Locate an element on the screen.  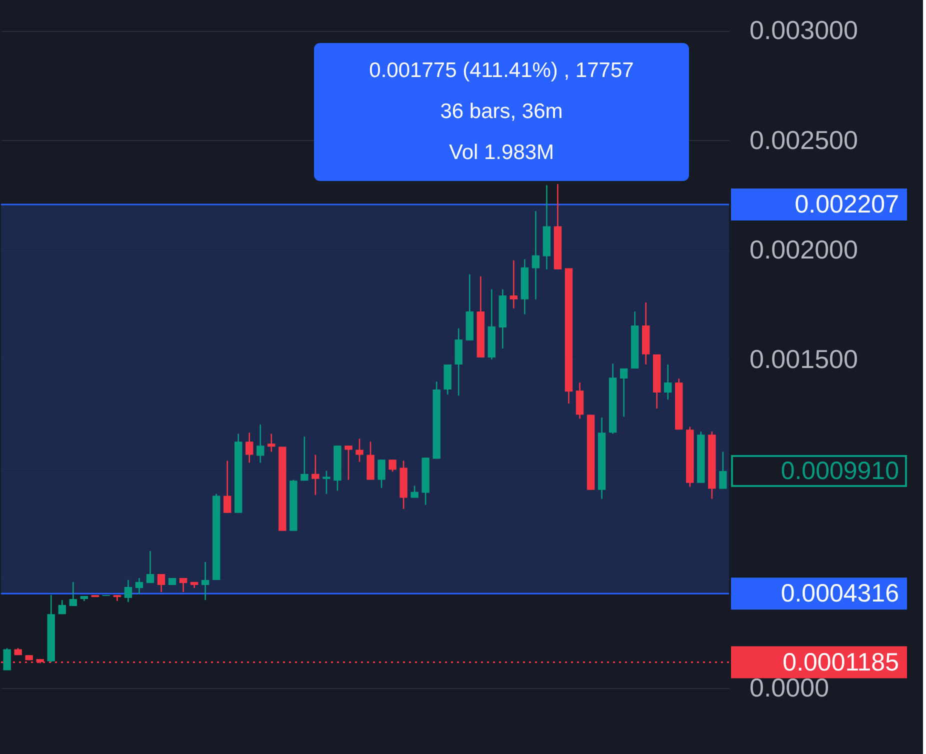
ref-line-label: 0.002207 is located at coordinates (846, 204).